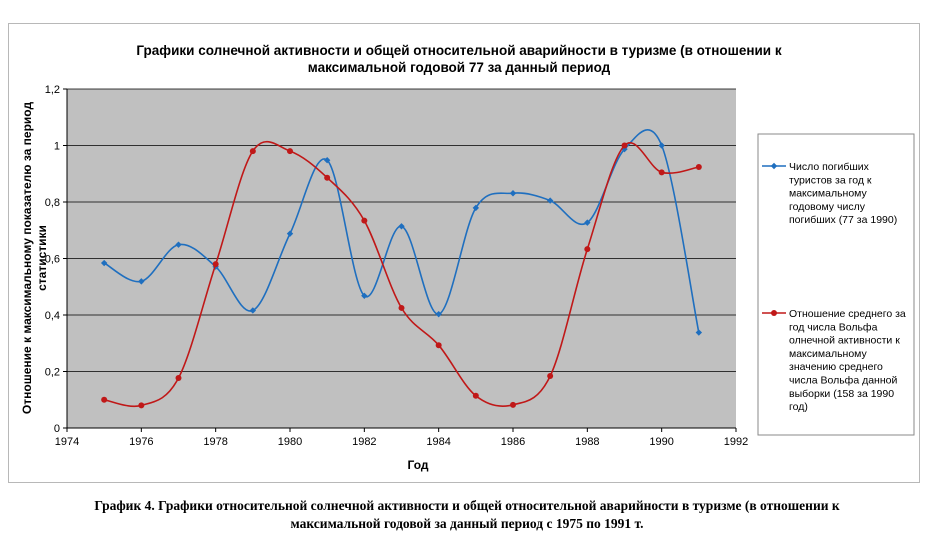  Describe the element at coordinates (215, 442) in the screenshot. I see `x-tick-label: 1978` at that location.